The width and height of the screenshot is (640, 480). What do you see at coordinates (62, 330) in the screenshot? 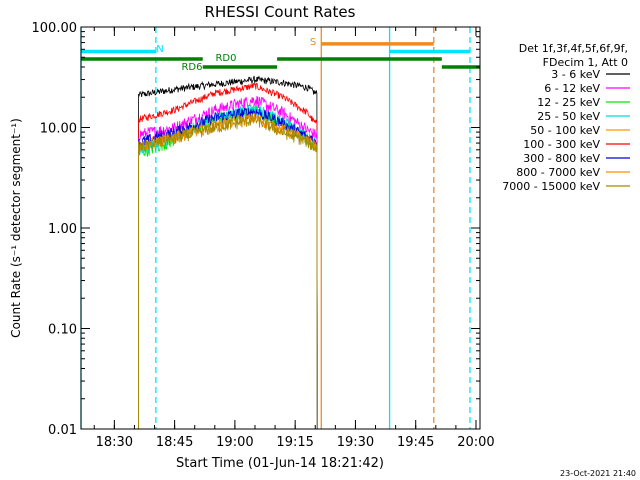
I see `y-tick-label-1: 0.10` at bounding box center [62, 330].